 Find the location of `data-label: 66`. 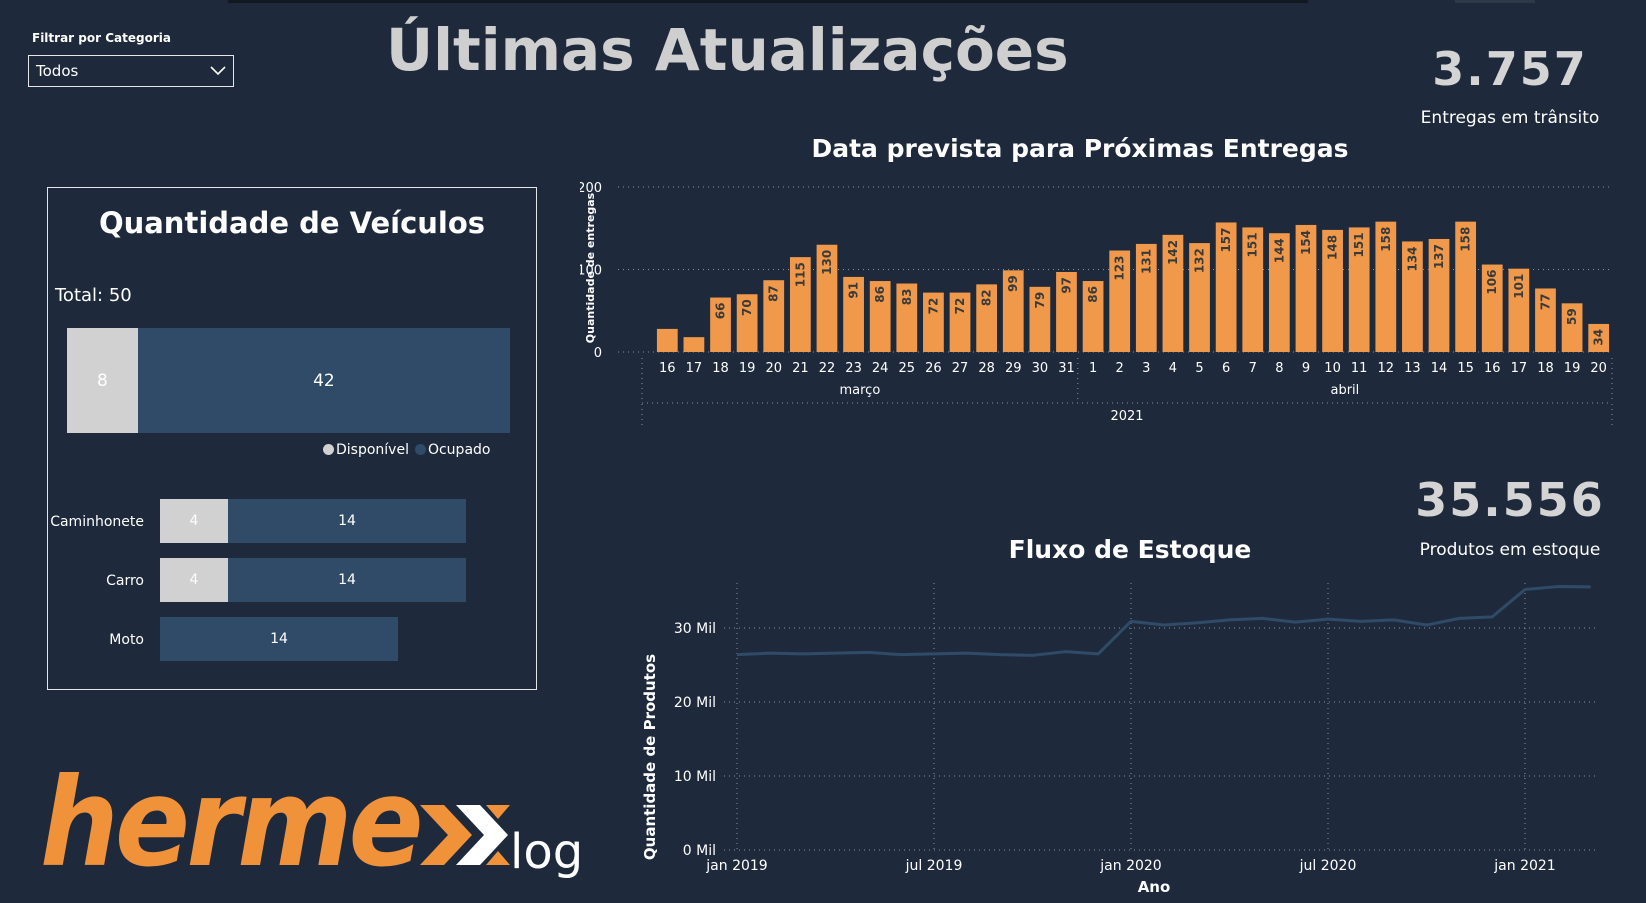

data-label: 66 is located at coordinates (721, 311).